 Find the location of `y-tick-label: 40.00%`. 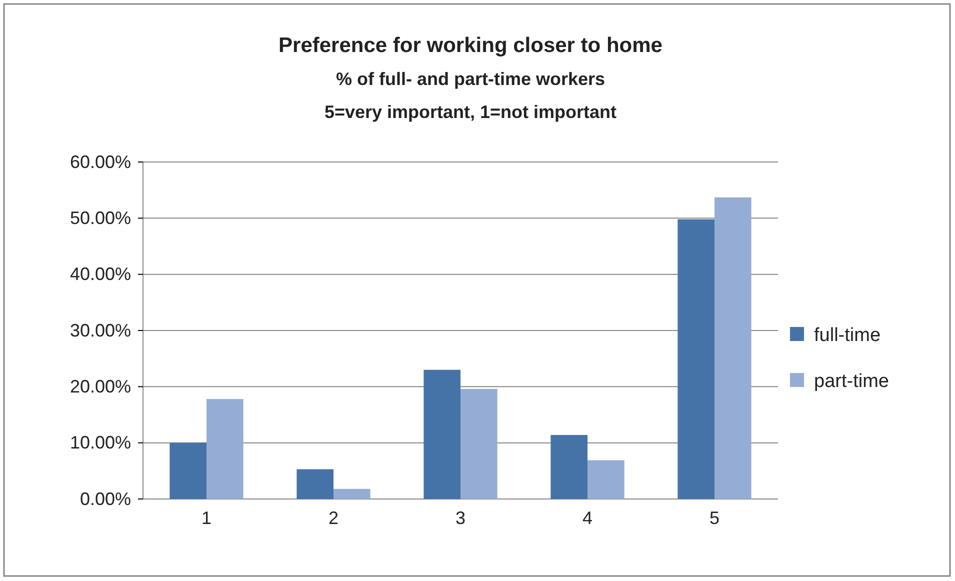

y-tick-label: 40.00% is located at coordinates (100, 274).